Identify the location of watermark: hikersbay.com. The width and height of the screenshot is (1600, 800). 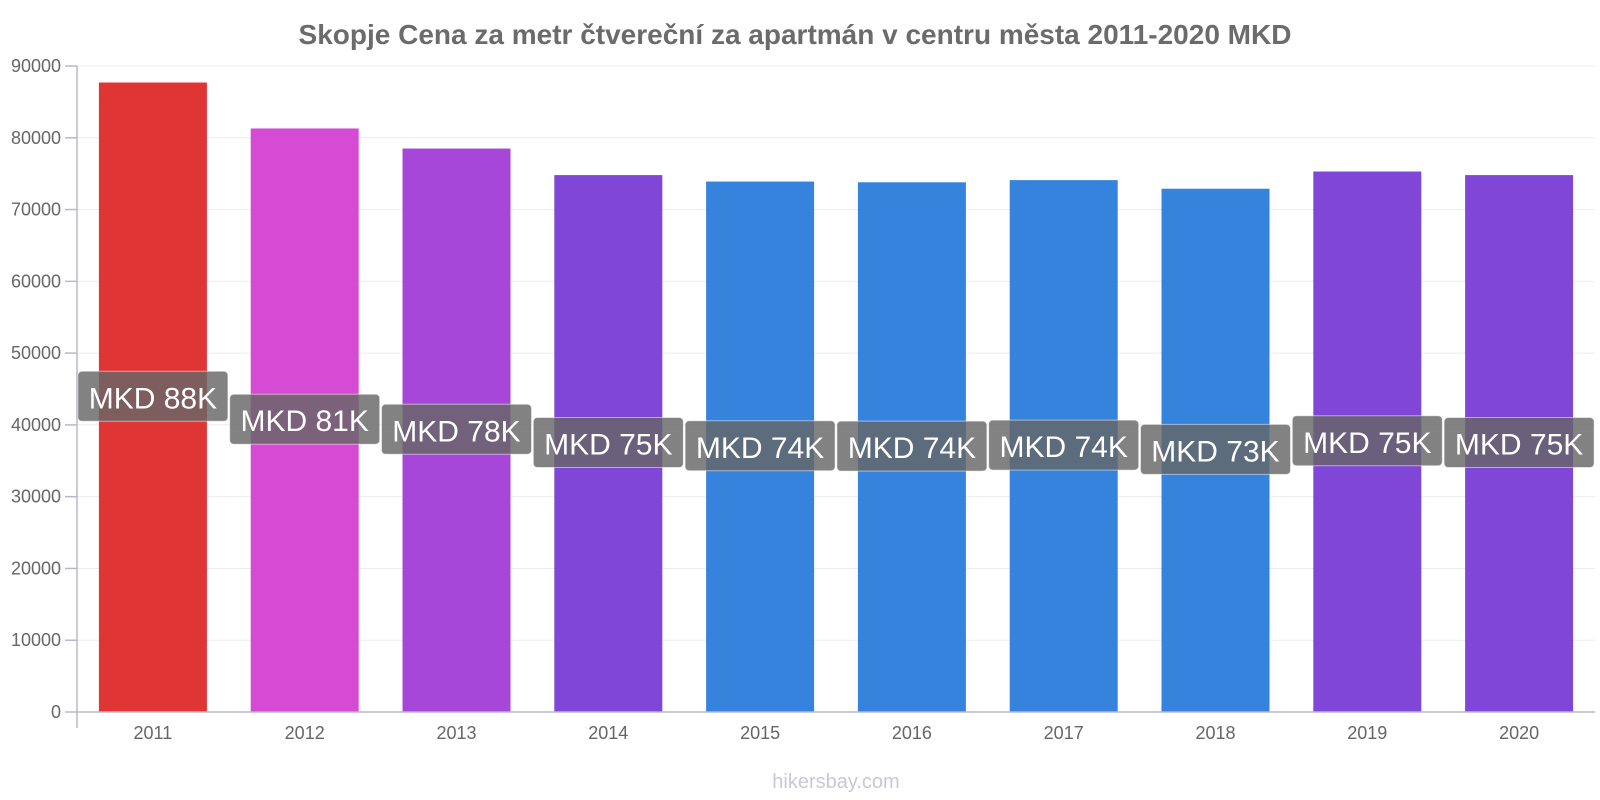
(835, 782).